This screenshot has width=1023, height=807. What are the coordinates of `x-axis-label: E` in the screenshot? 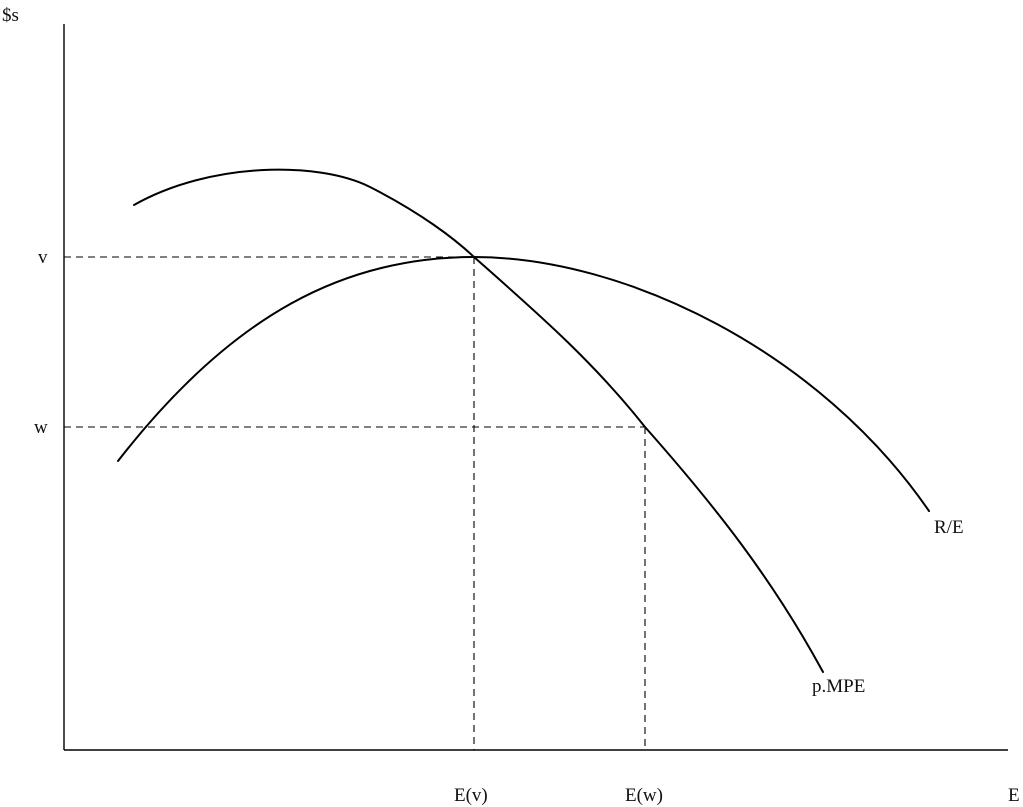 It's located at (1014, 795).